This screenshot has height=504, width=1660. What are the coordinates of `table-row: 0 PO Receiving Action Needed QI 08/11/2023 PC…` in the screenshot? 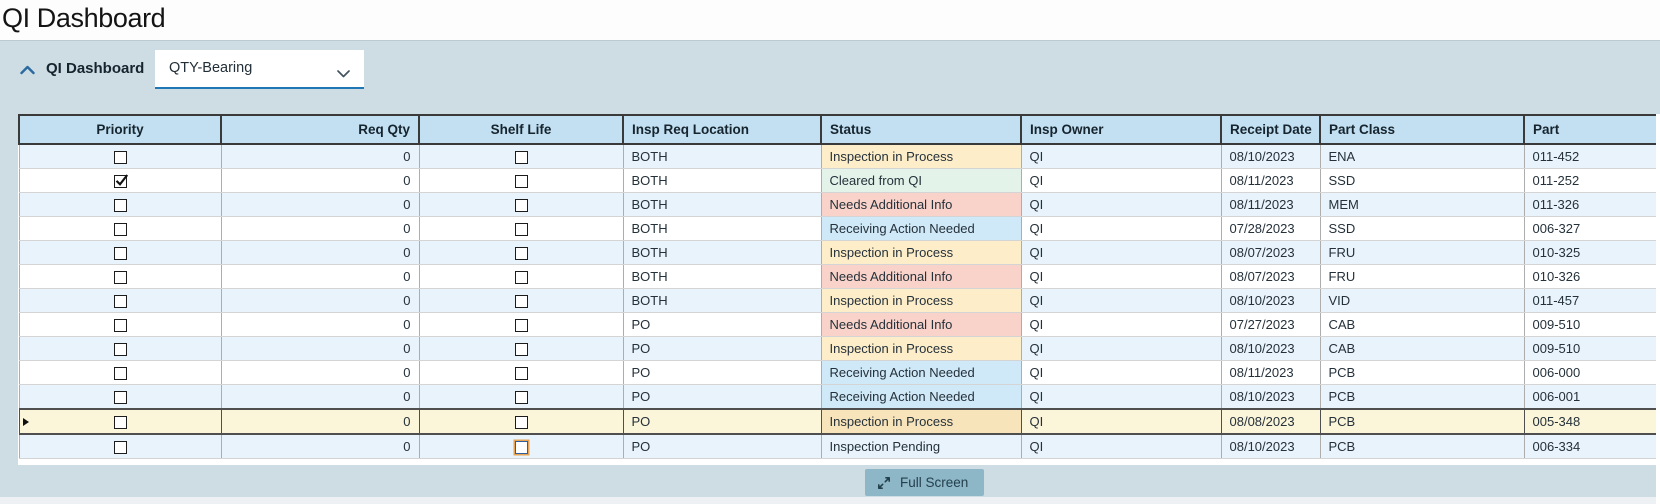 It's located at (838, 372).